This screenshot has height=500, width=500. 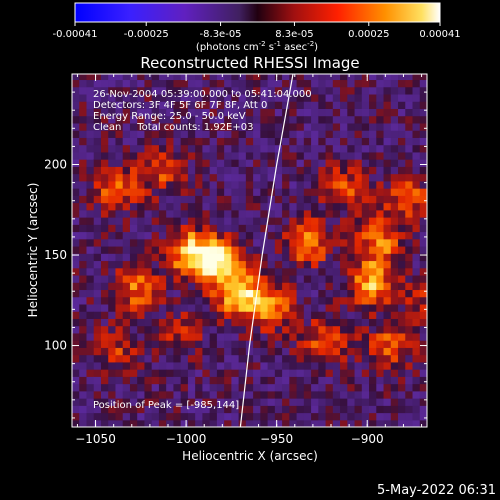 What do you see at coordinates (276, 439) in the screenshot?
I see `x-tick-label: −950` at bounding box center [276, 439].